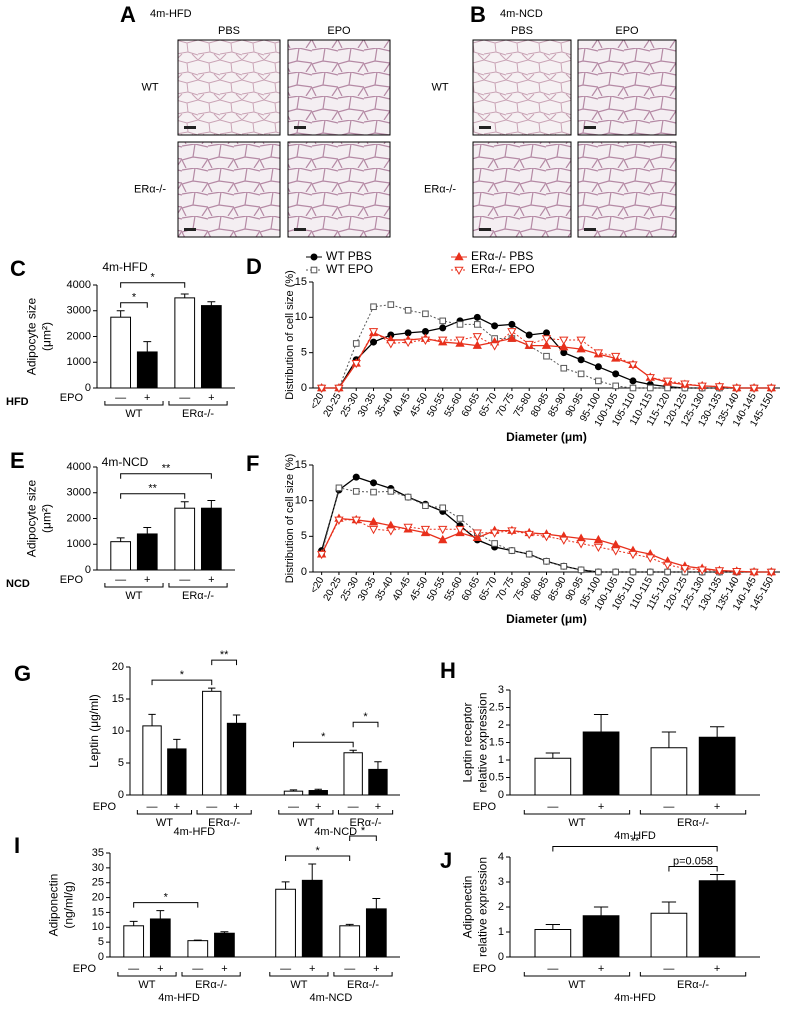  I want to click on panel-letter: I, so click(17, 845).